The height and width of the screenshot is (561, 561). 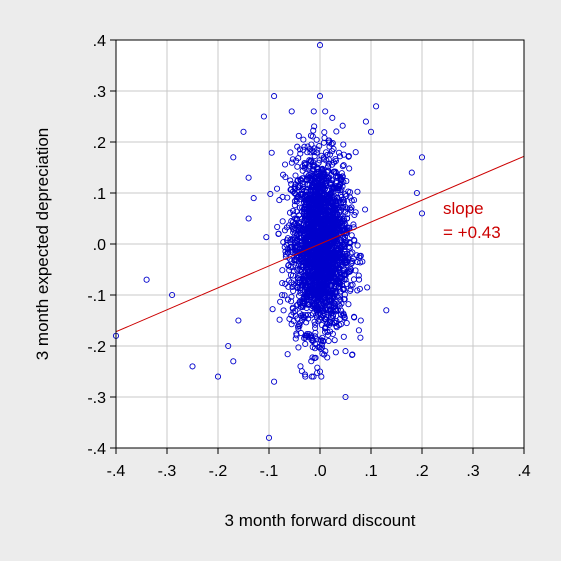 I want to click on y-tick-label: -.3, so click(x=96, y=398).